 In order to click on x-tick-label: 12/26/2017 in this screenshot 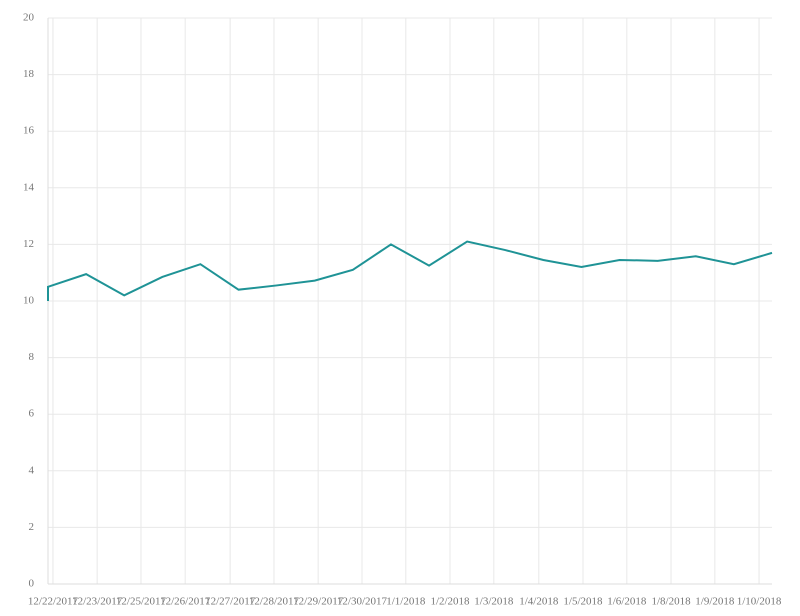, I will do `click(185, 602)`.